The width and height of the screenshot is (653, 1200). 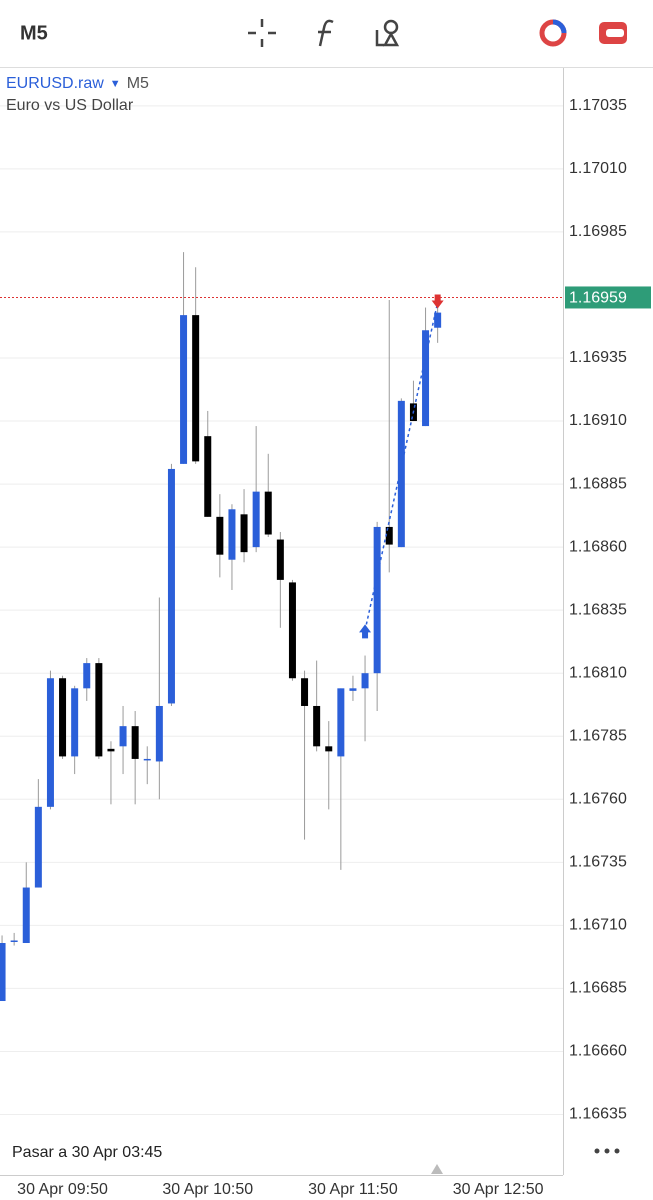 What do you see at coordinates (553, 33) in the screenshot?
I see `trading-icon` at bounding box center [553, 33].